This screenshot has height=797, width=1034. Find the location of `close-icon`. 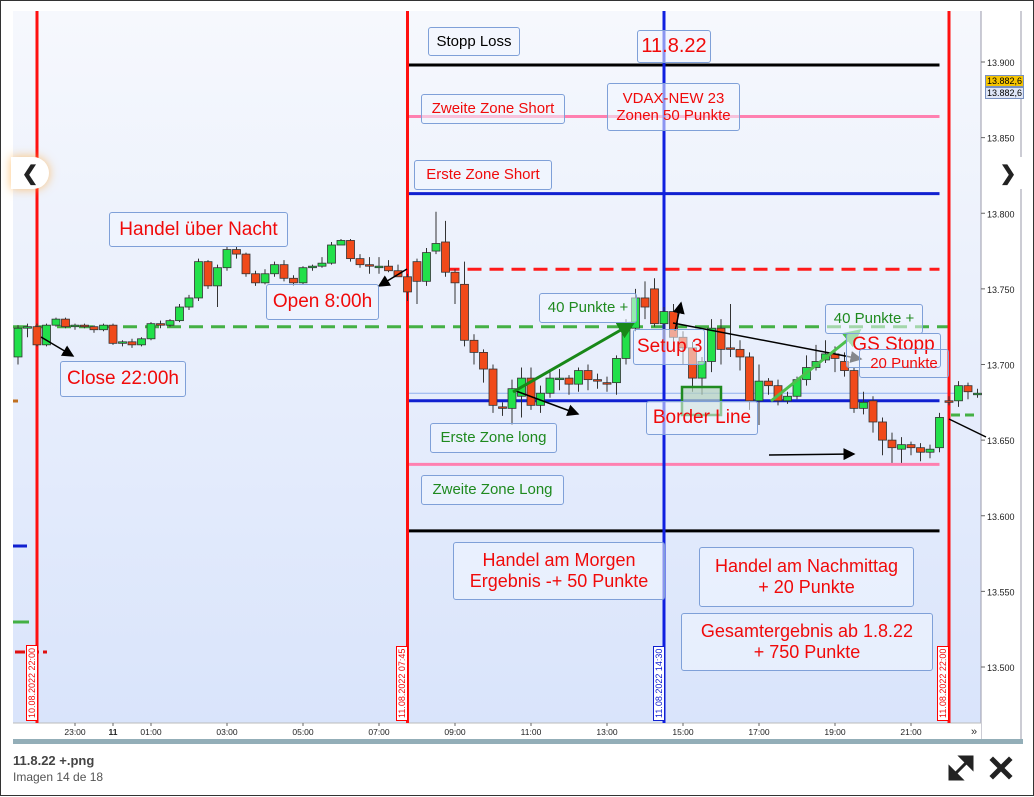

close-icon is located at coordinates (1001, 768).